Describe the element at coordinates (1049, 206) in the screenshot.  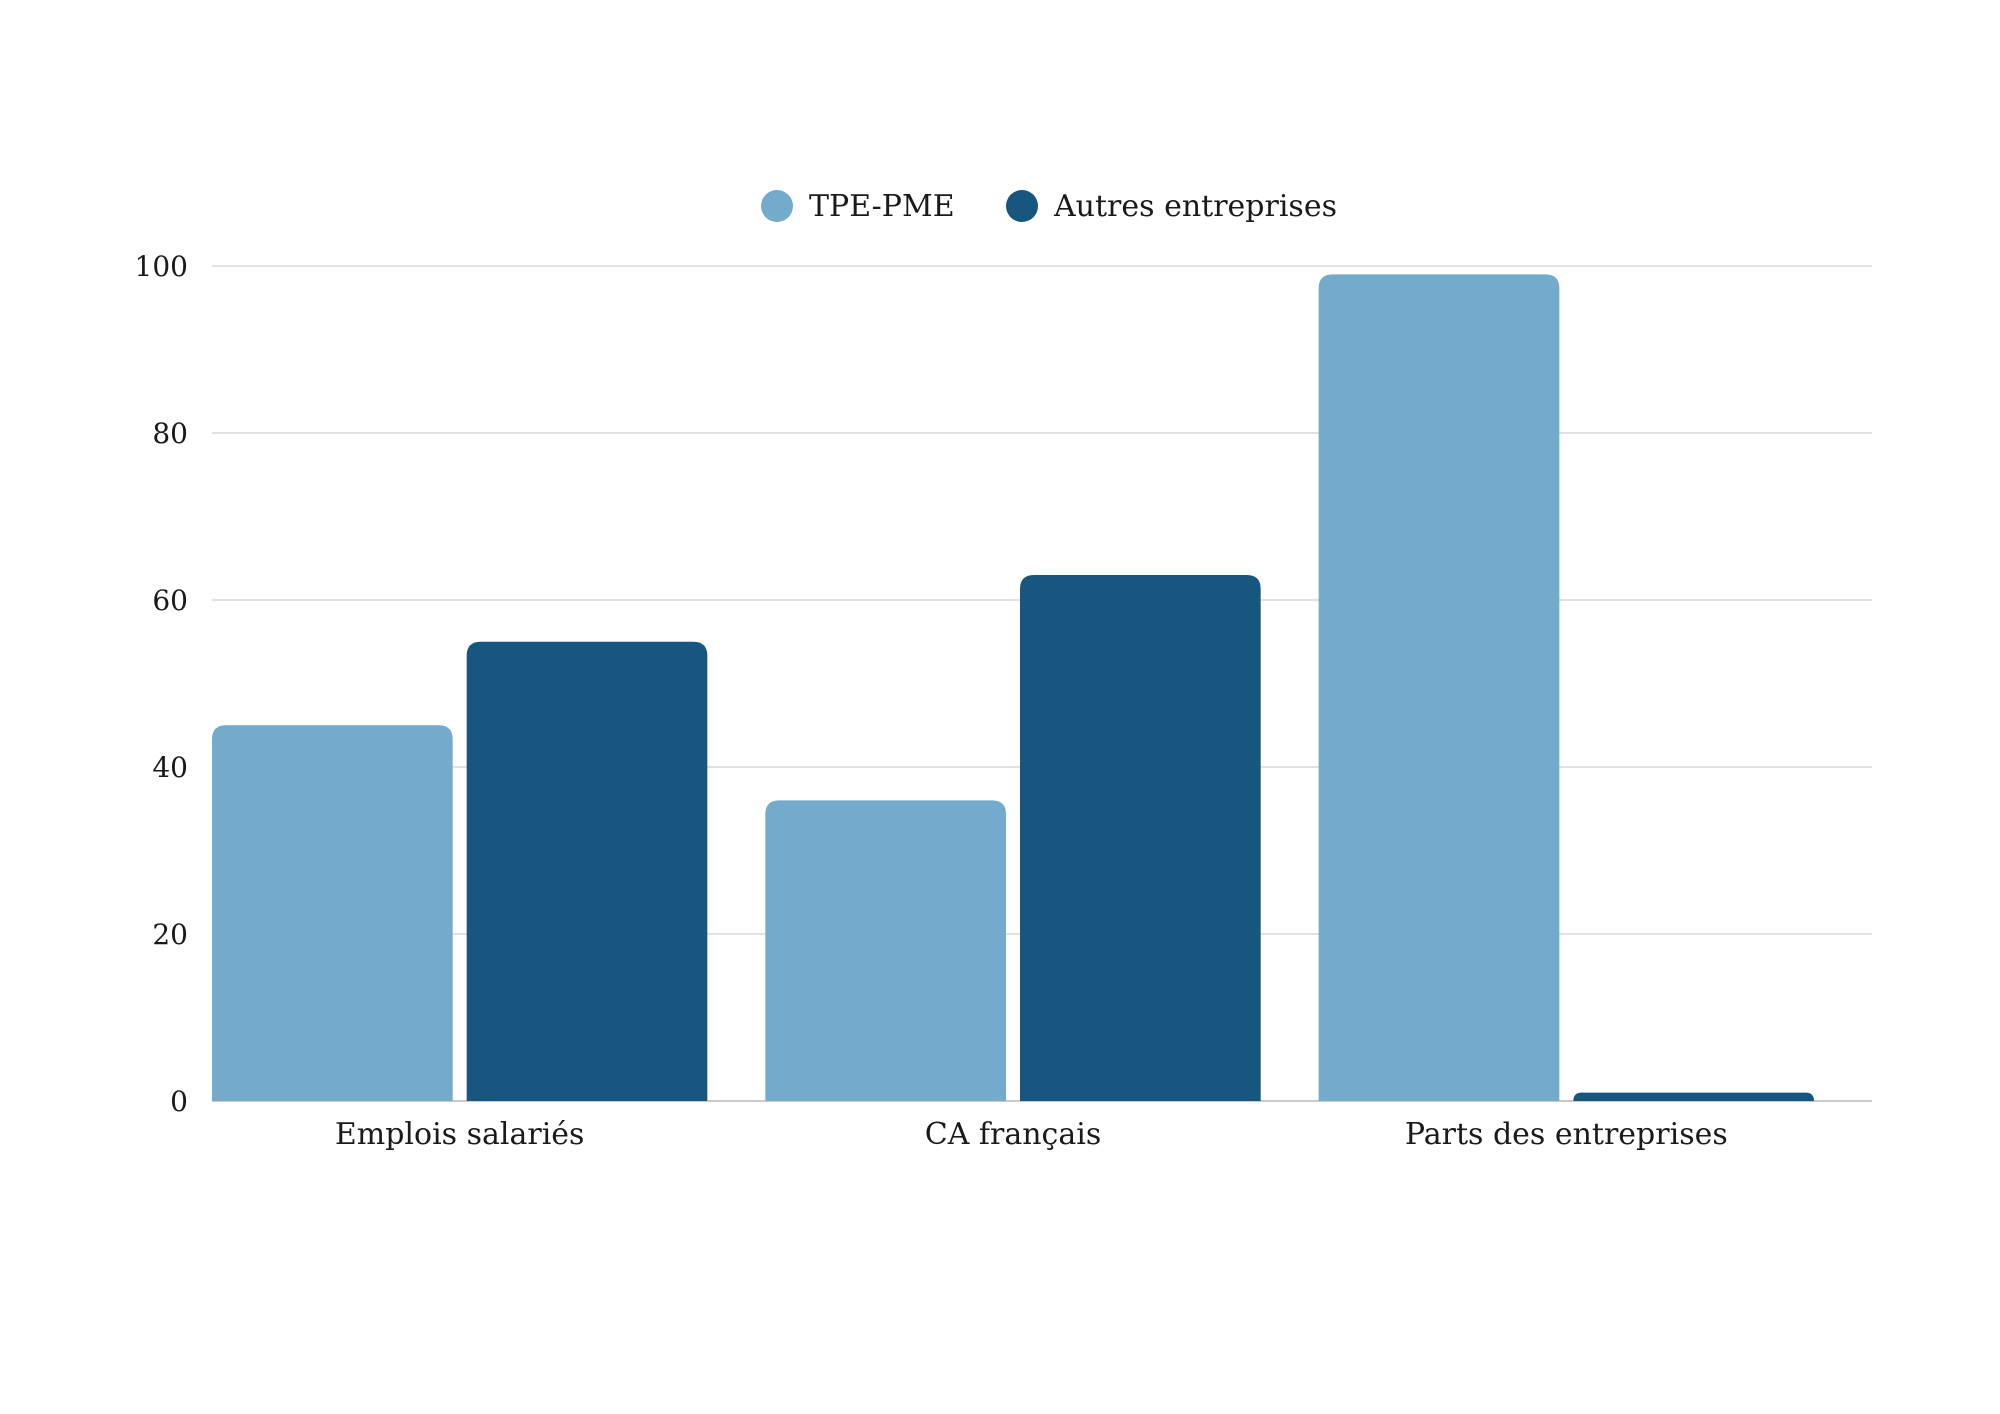
I see `legend: TPE-PME Autres entreprises` at that location.